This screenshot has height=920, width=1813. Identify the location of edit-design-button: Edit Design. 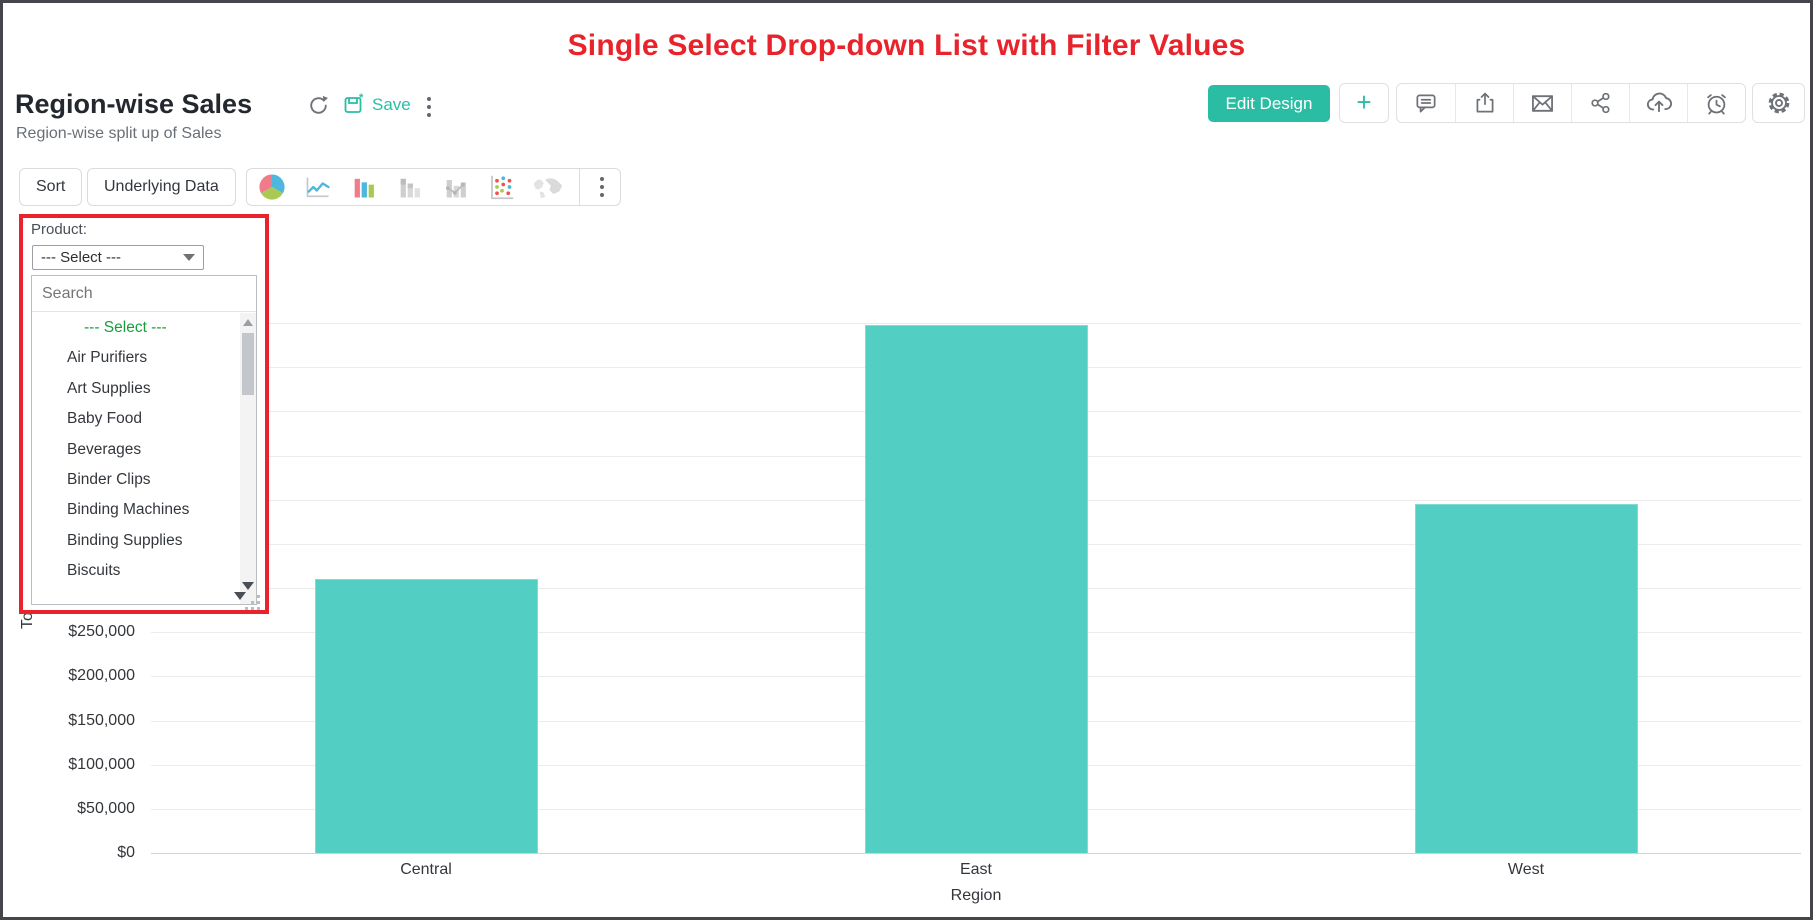
(1269, 103).